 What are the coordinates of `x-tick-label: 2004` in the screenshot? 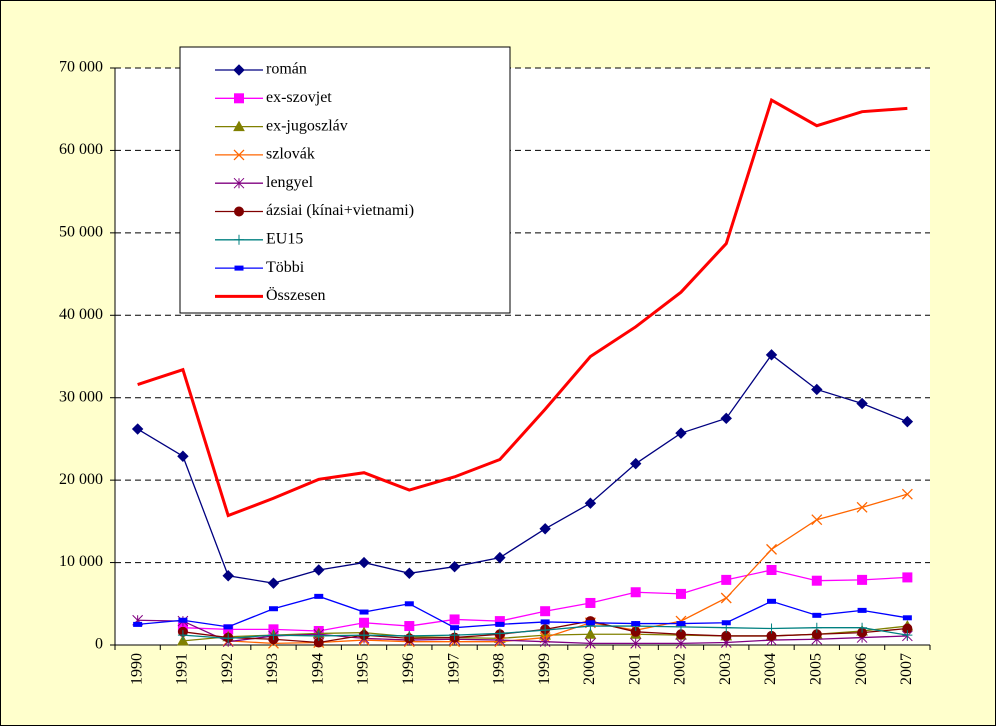 It's located at (770, 669).